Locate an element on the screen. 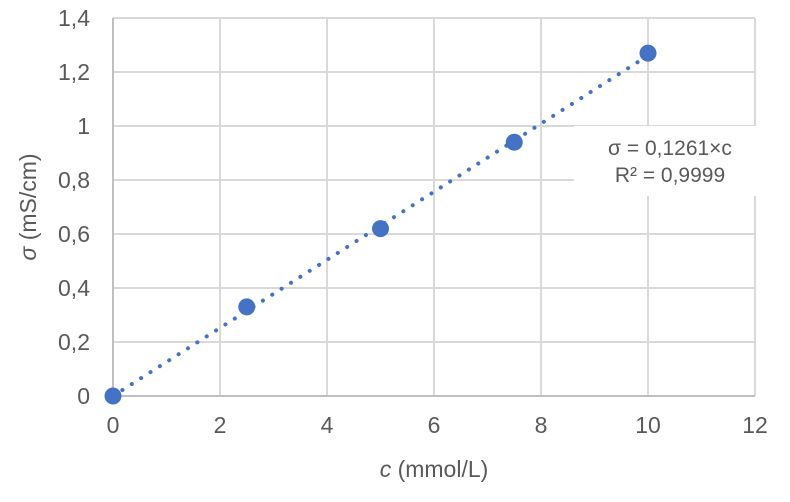 The image size is (790, 502). trendline-equation: σ = 0,1261×c is located at coordinates (670, 148).